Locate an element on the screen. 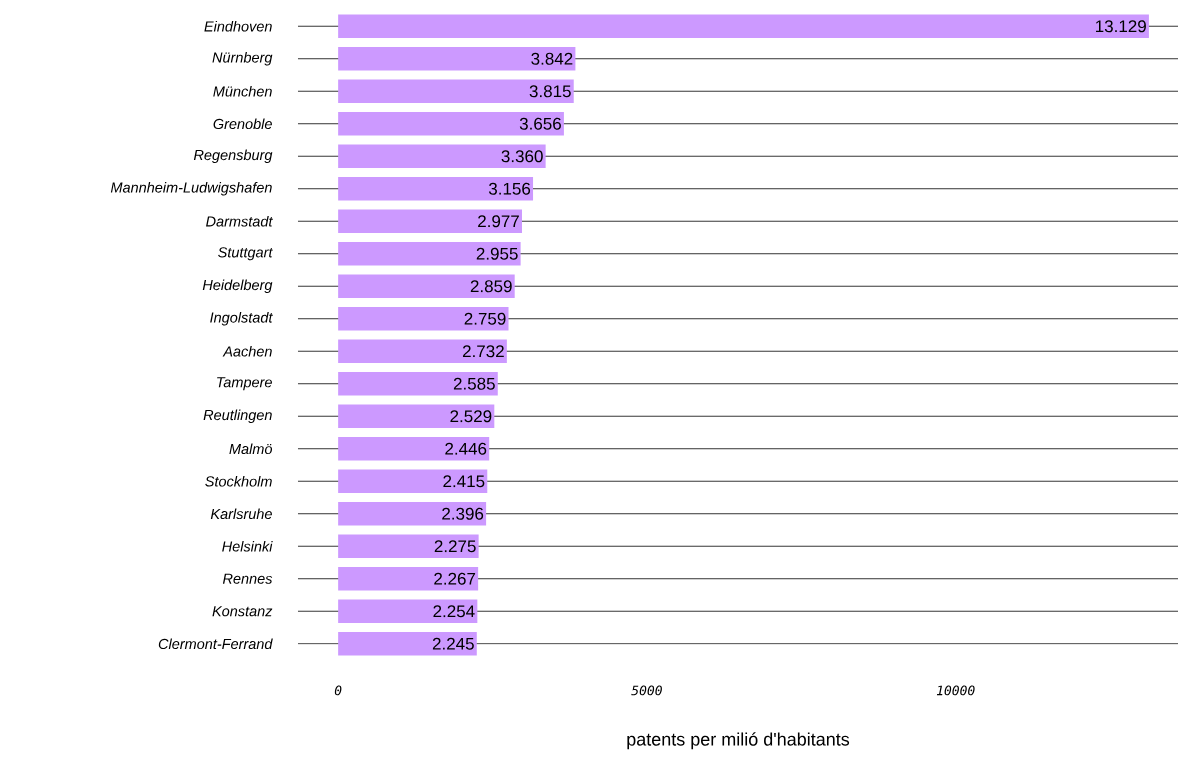 The image size is (1179, 761). x-tick-label: 5000 is located at coordinates (646, 690).